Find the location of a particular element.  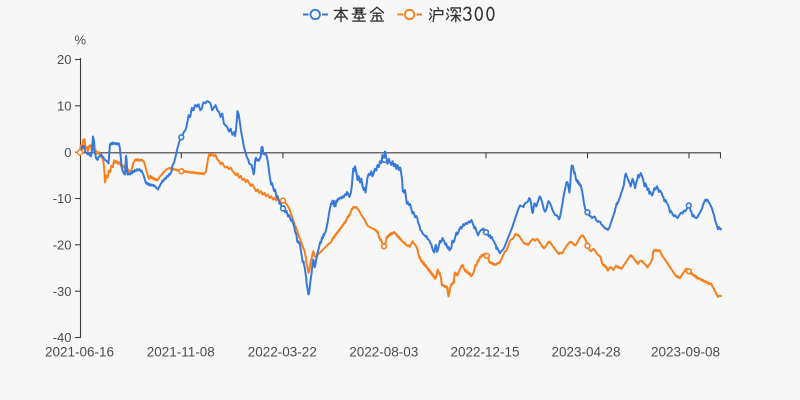

svg-text: 2022-12-15 is located at coordinates (484, 352).